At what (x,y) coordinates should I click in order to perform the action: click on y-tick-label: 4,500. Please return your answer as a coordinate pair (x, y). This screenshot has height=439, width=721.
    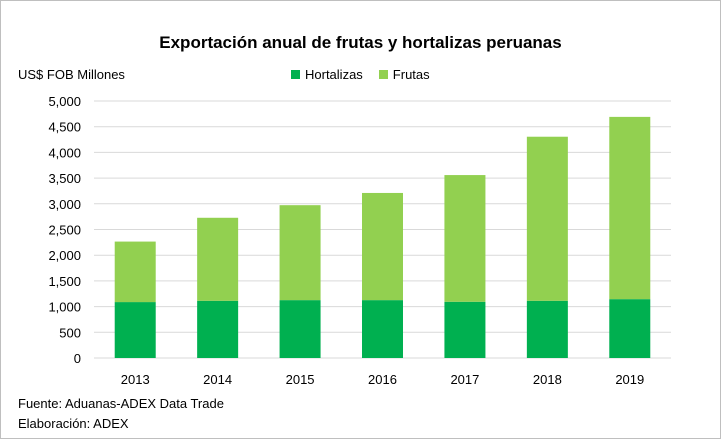
    Looking at the image, I should click on (64, 127).